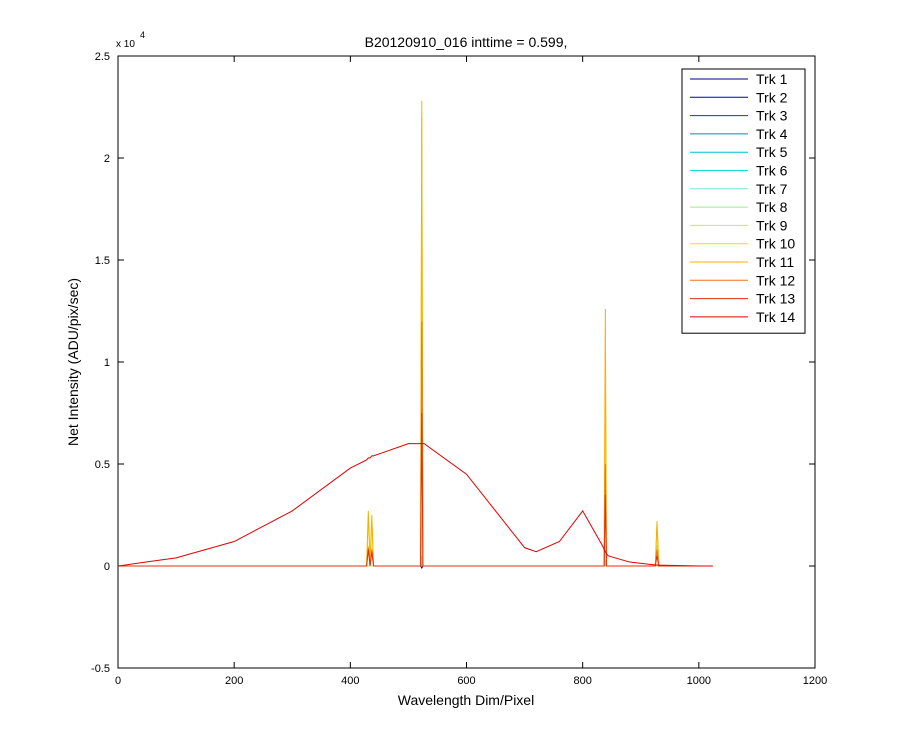 The width and height of the screenshot is (900, 755). Describe the element at coordinates (107, 363) in the screenshot. I see `y-tick-label: 1` at that location.